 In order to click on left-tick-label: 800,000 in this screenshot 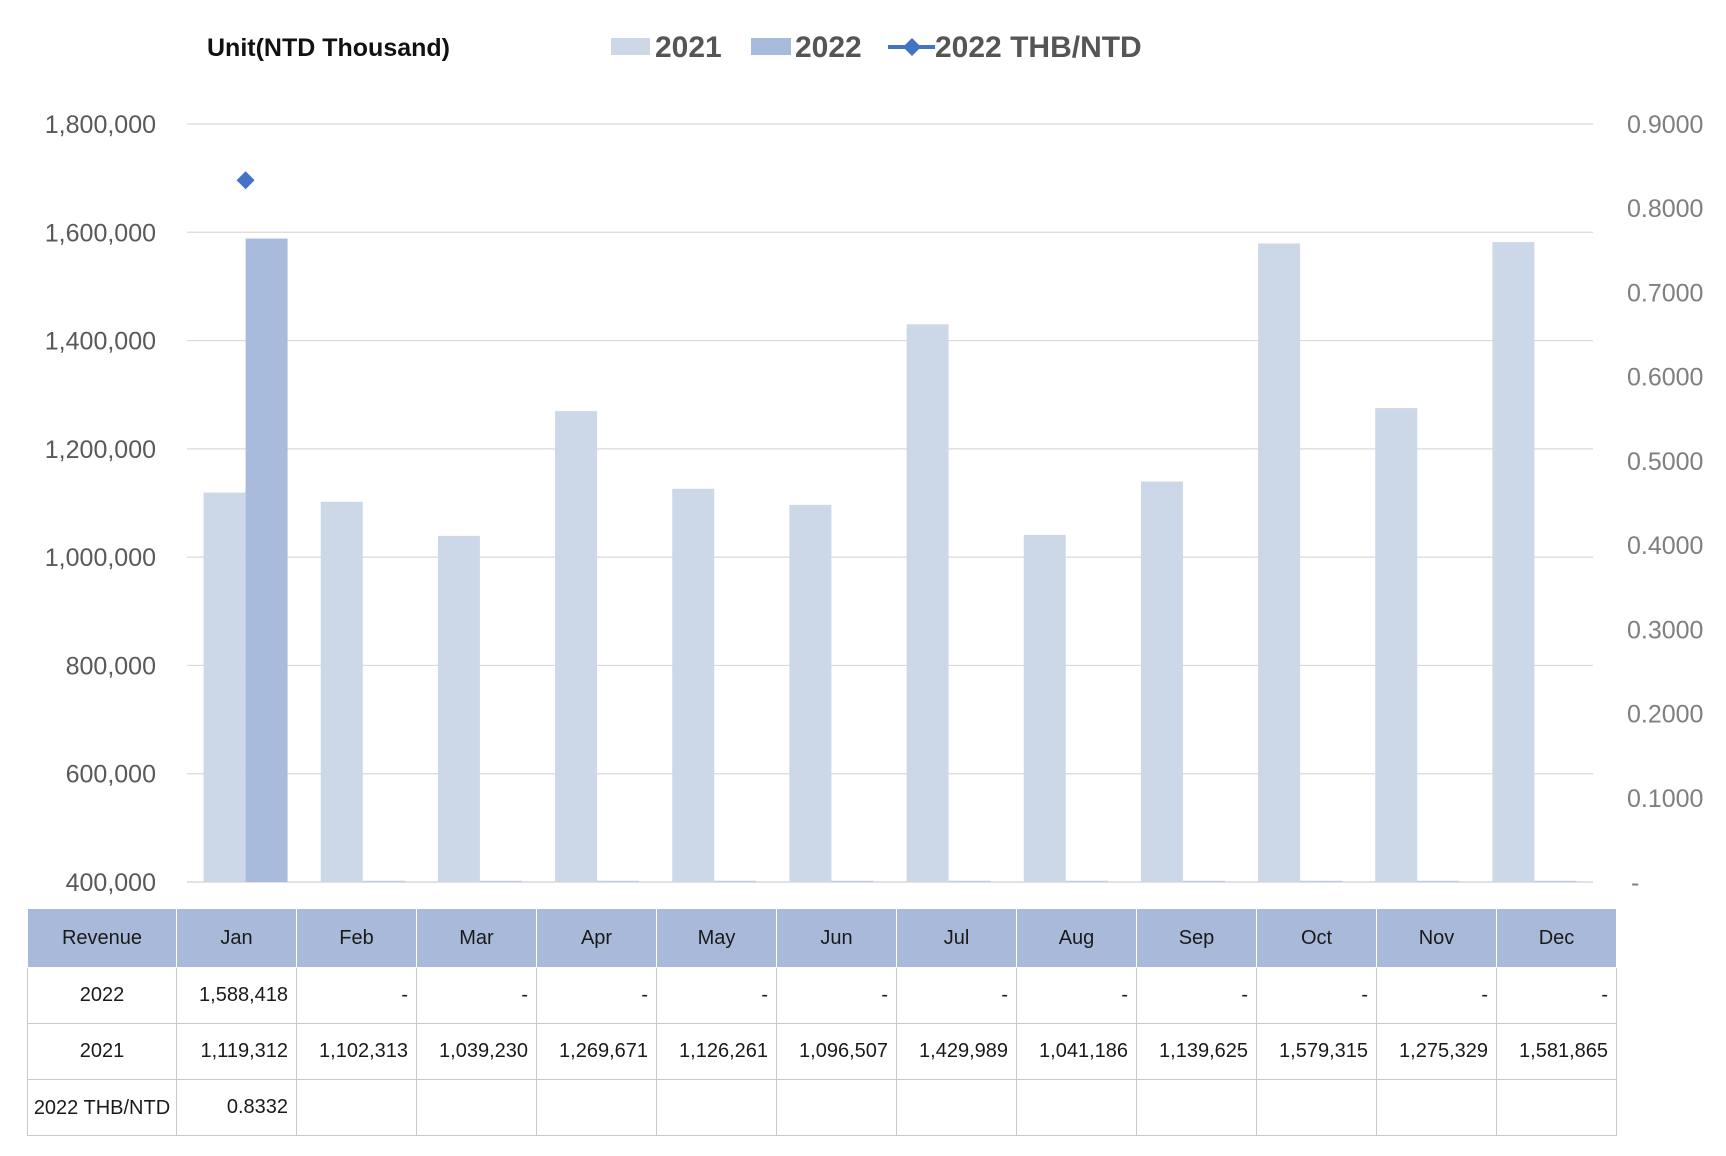, I will do `click(111, 666)`.